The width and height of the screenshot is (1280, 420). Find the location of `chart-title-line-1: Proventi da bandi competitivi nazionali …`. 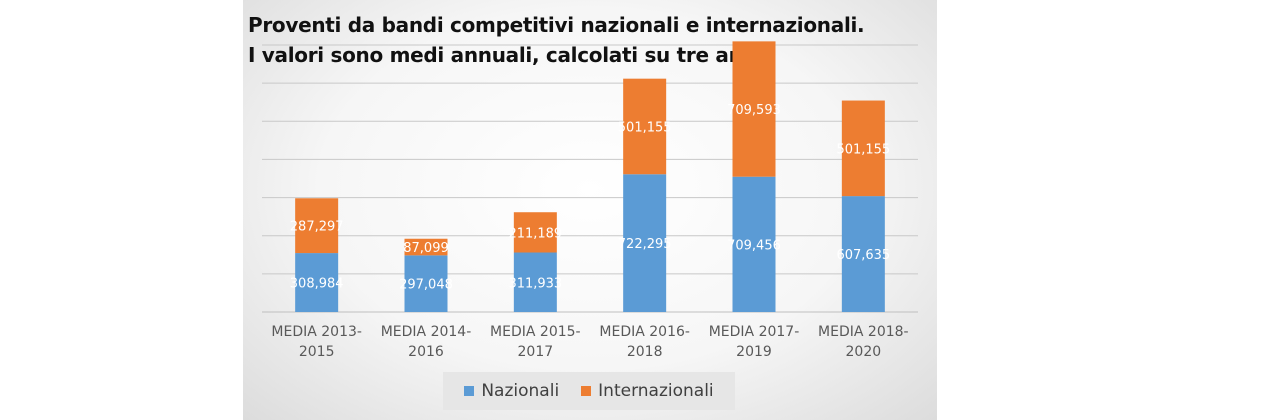

chart-title-line-1: Proventi da bandi competitivi nazionali … is located at coordinates (556, 25).